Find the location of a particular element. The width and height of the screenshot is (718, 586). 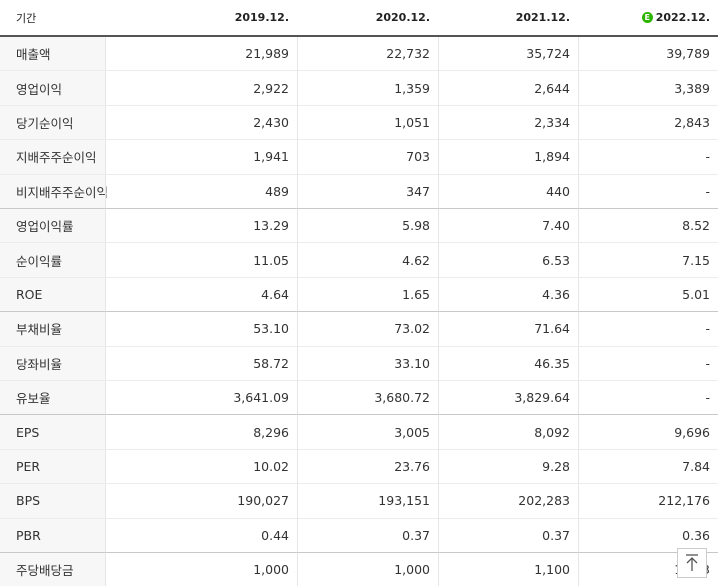

row-label: 당기순이익 is located at coordinates (45, 123).